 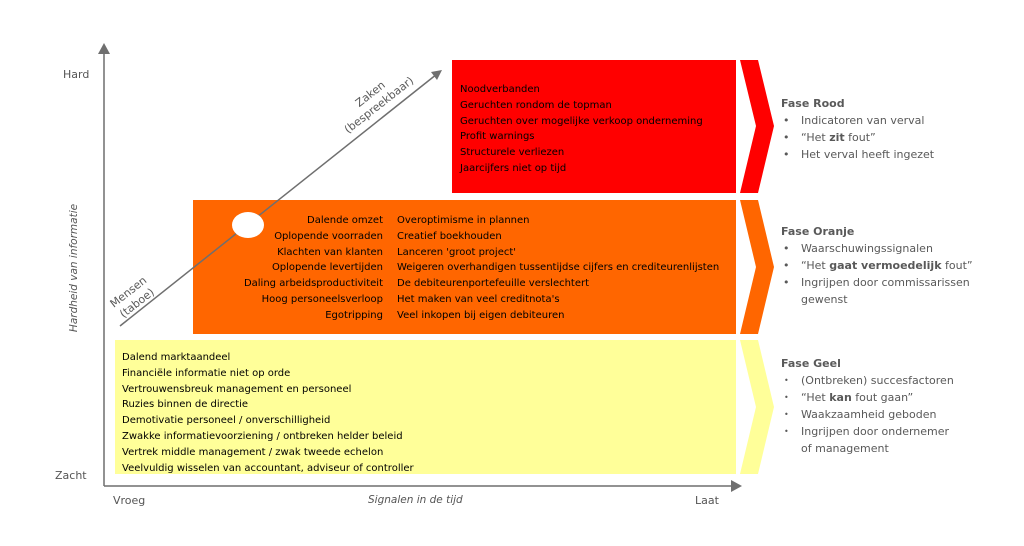 I want to click on phase-orange-bullet: “Het gaat vermoedelijk fout”, so click(x=877, y=265).